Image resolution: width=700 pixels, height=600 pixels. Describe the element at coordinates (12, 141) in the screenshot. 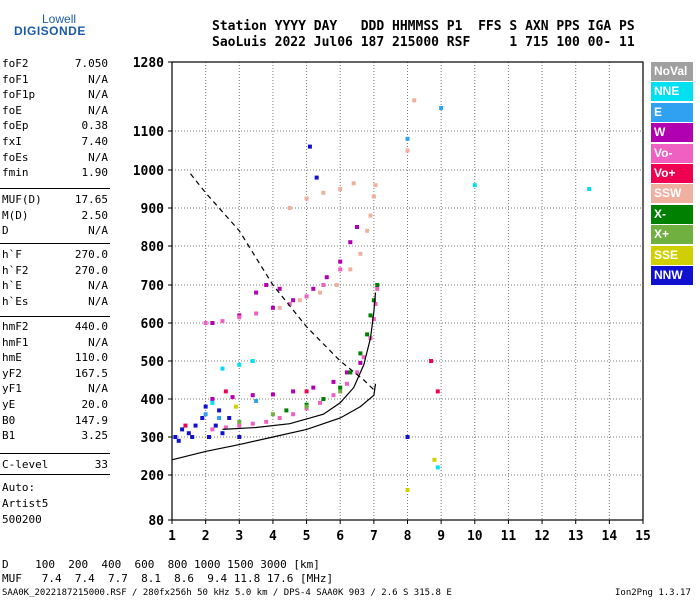

I see `param-key: fxI` at that location.